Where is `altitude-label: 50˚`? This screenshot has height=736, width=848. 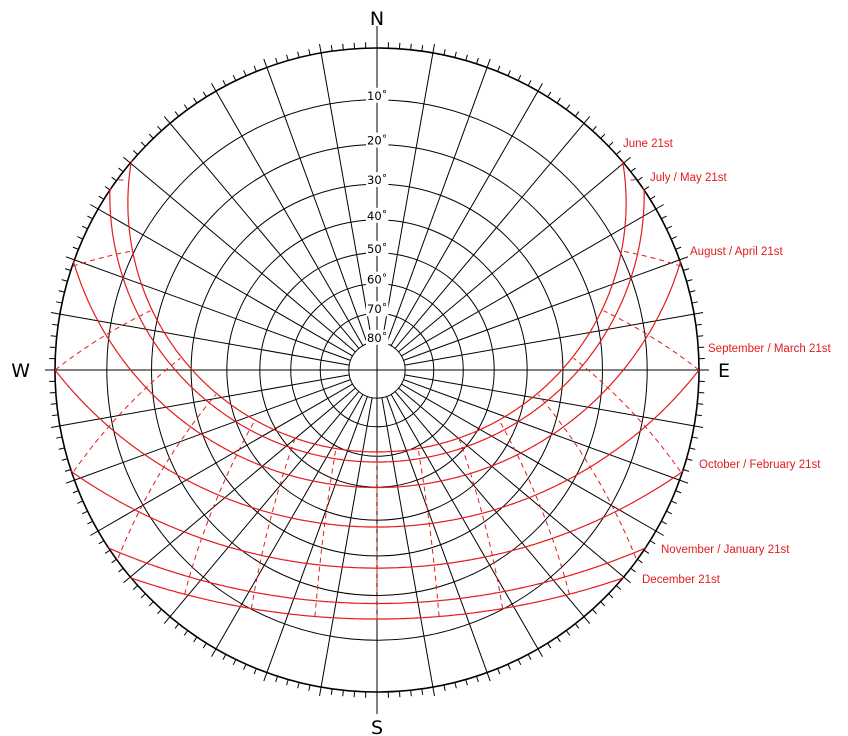 altitude-label: 50˚ is located at coordinates (377, 248).